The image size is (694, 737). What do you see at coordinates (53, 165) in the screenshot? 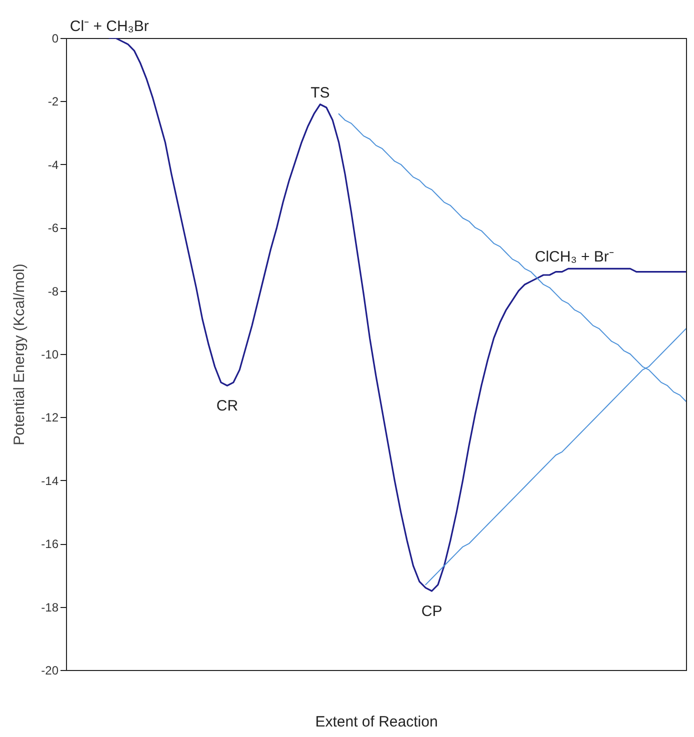
I see `y-tick-label: -4` at bounding box center [53, 165].